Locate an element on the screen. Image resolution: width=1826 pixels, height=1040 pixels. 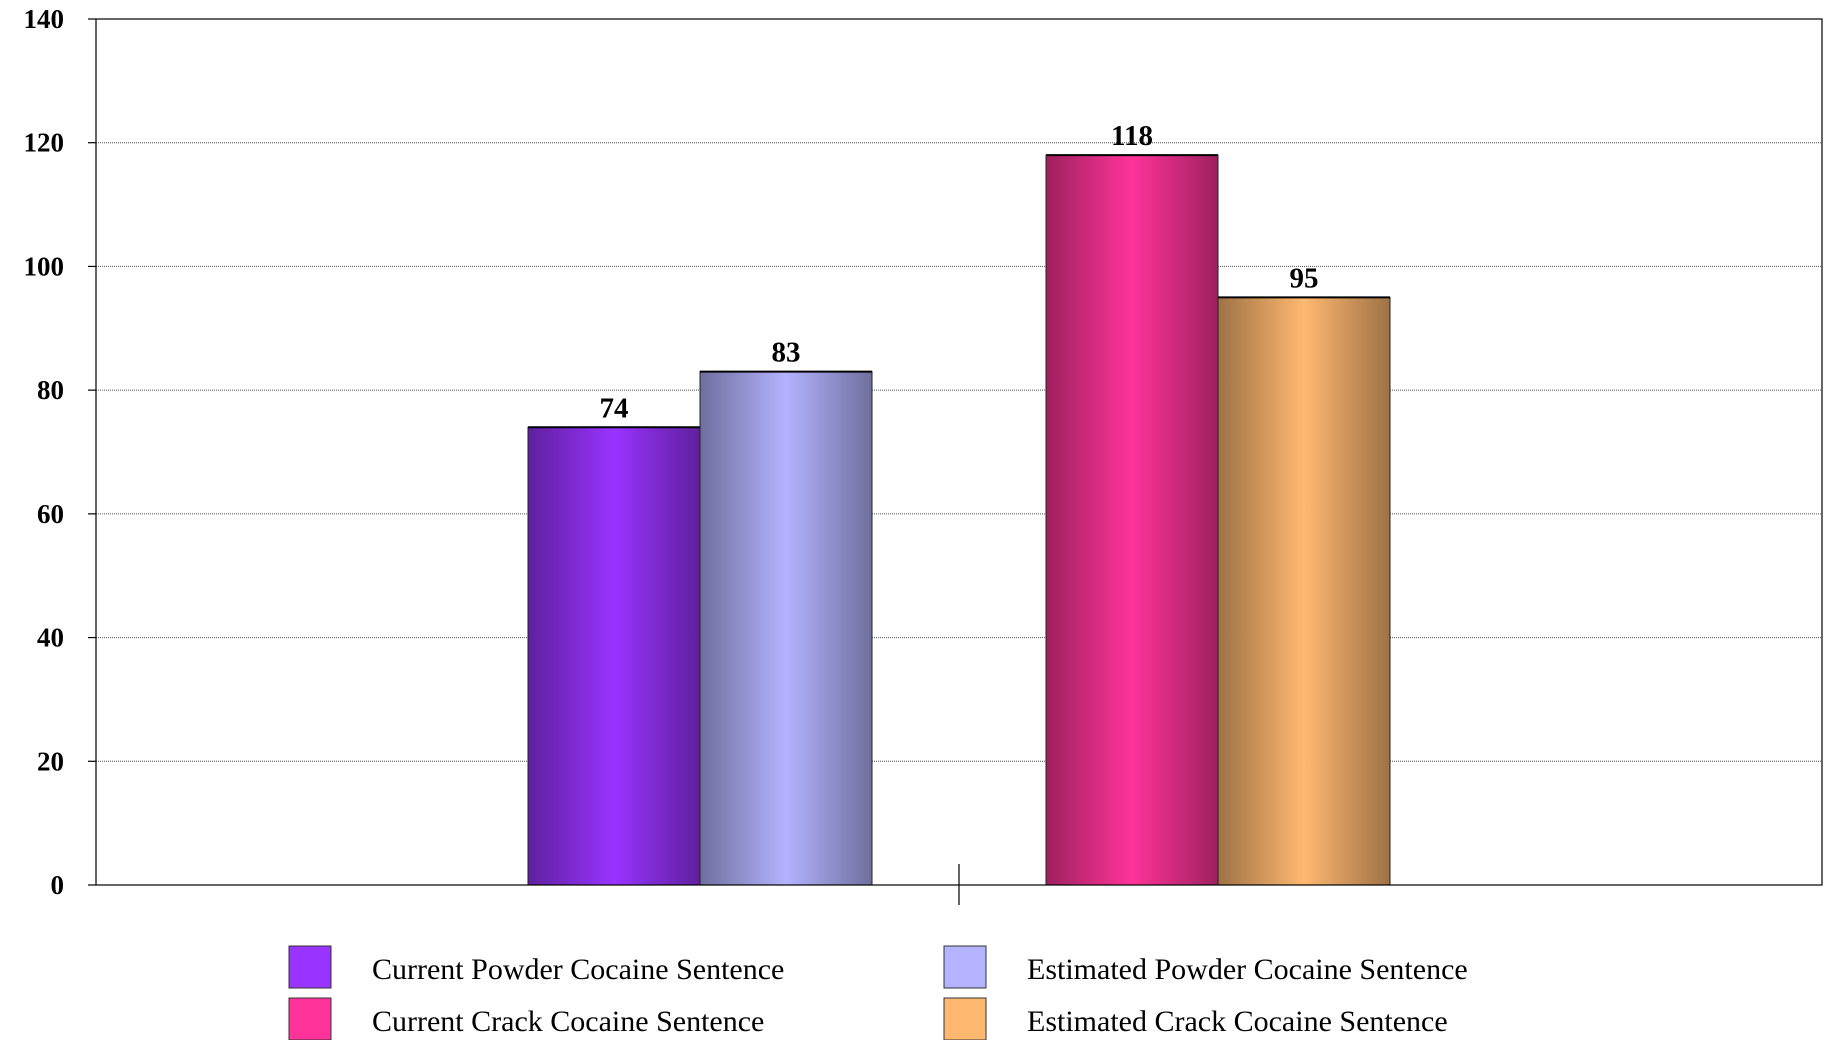
legend-label: Current Crack Cocaine Sentence is located at coordinates (568, 1021).